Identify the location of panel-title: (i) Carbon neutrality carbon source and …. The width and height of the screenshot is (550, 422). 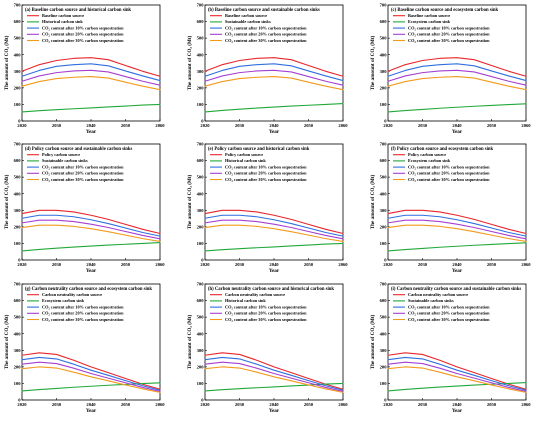
(456, 289).